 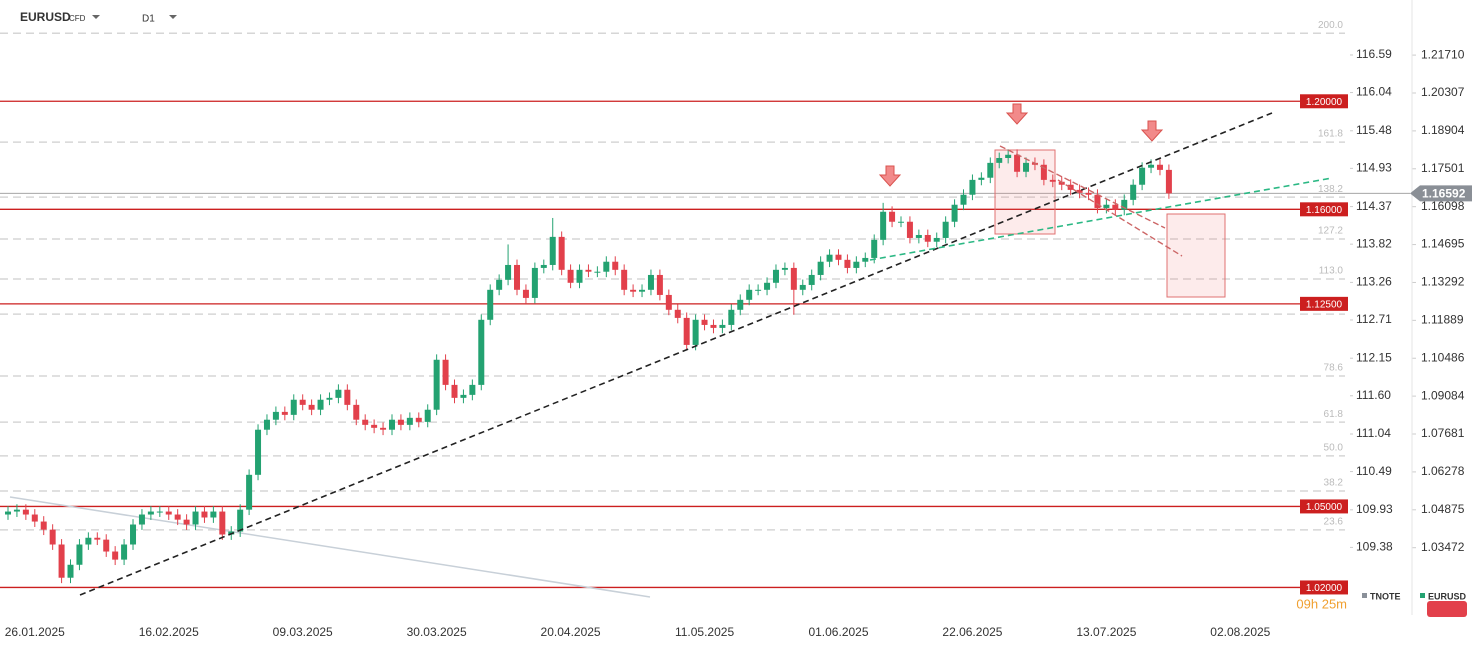 I want to click on arrow, so click(x=1152, y=131).